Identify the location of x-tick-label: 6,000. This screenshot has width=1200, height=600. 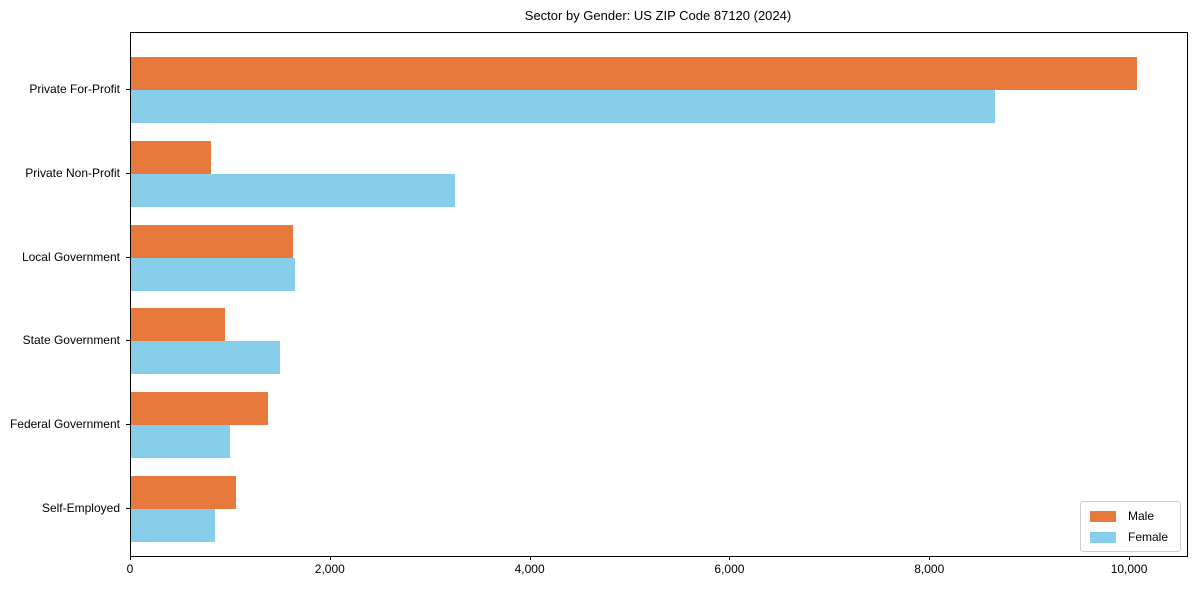
(729, 569).